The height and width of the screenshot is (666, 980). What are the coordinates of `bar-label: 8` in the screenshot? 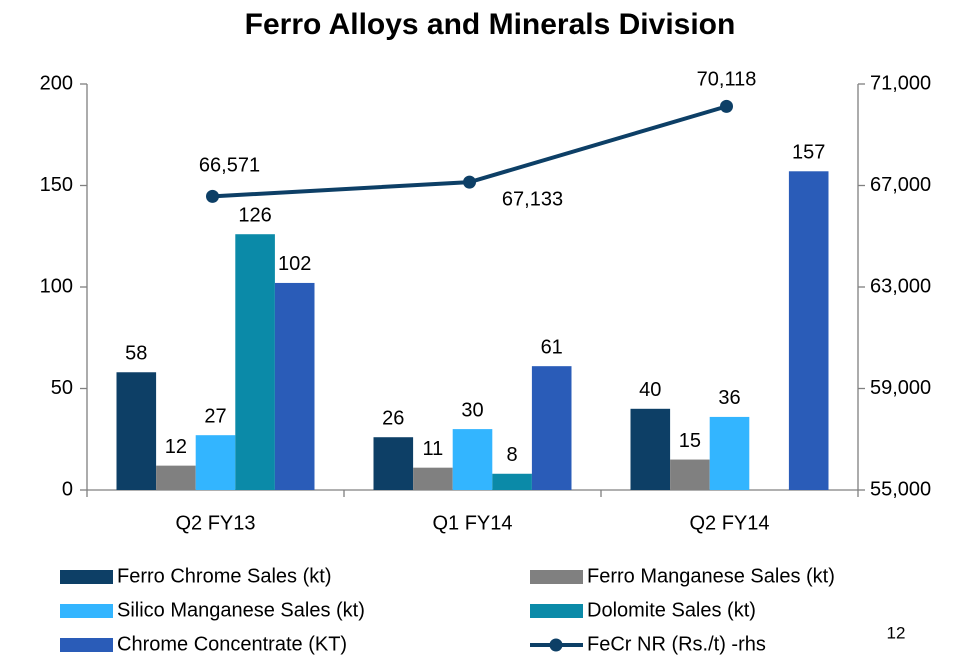 It's located at (512, 455).